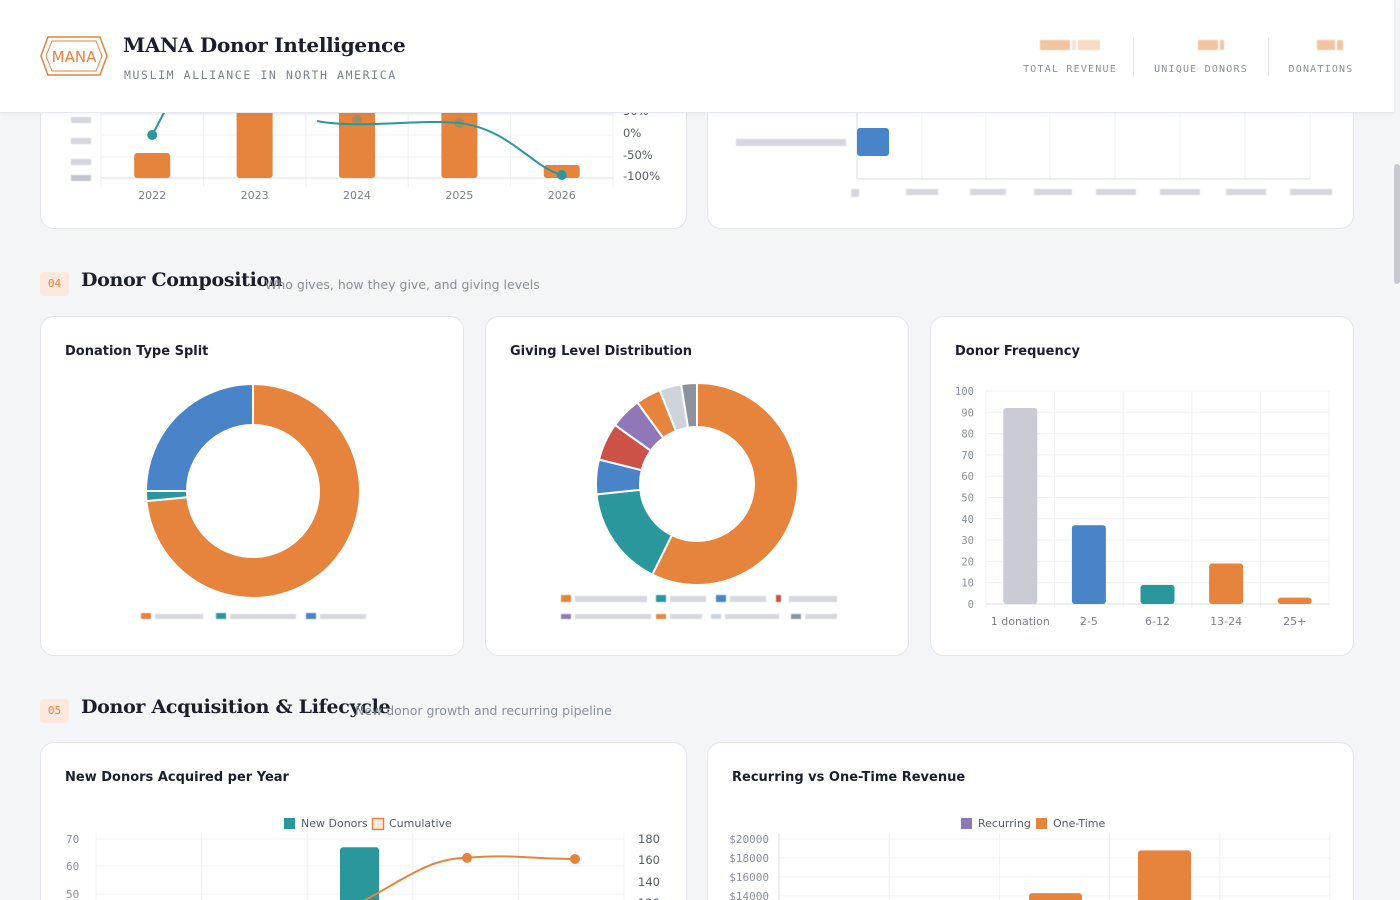 This screenshot has height=900, width=1400. What do you see at coordinates (1226, 621) in the screenshot?
I see `x-tick-label: 13-24` at bounding box center [1226, 621].